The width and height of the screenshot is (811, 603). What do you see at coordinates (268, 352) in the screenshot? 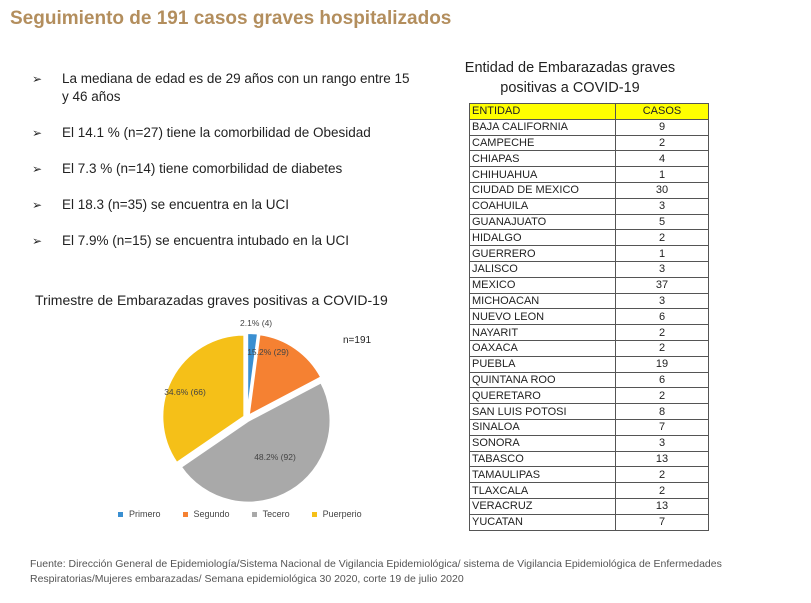
I see `data-label: 15.2% (29)` at bounding box center [268, 352].